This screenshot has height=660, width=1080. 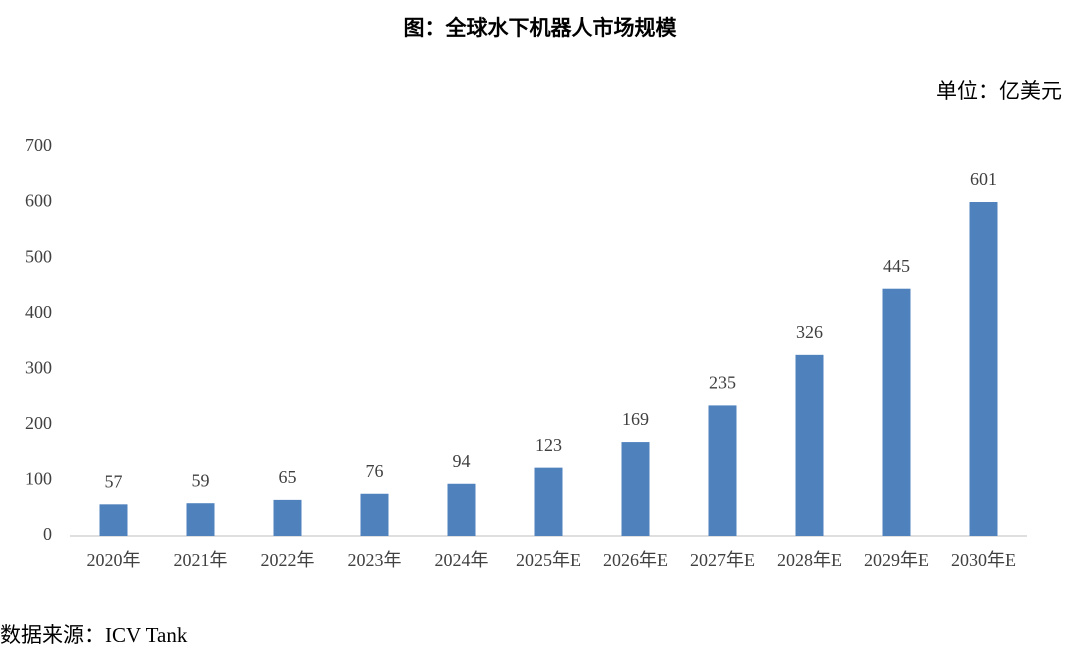 What do you see at coordinates (47, 534) in the screenshot?
I see `y-tick-label: 0` at bounding box center [47, 534].